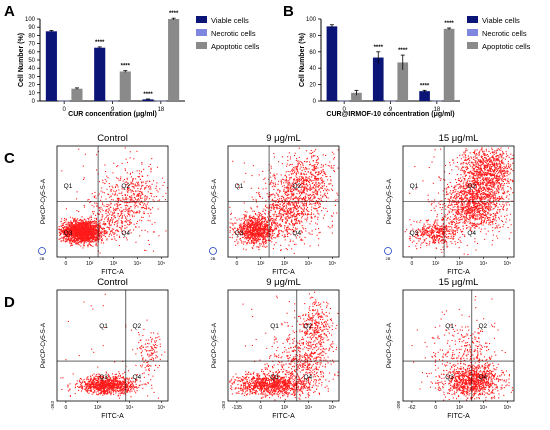  Describe the element at coordinates (31, 69) in the screenshot. I see `y-tick-label: 40` at that location.